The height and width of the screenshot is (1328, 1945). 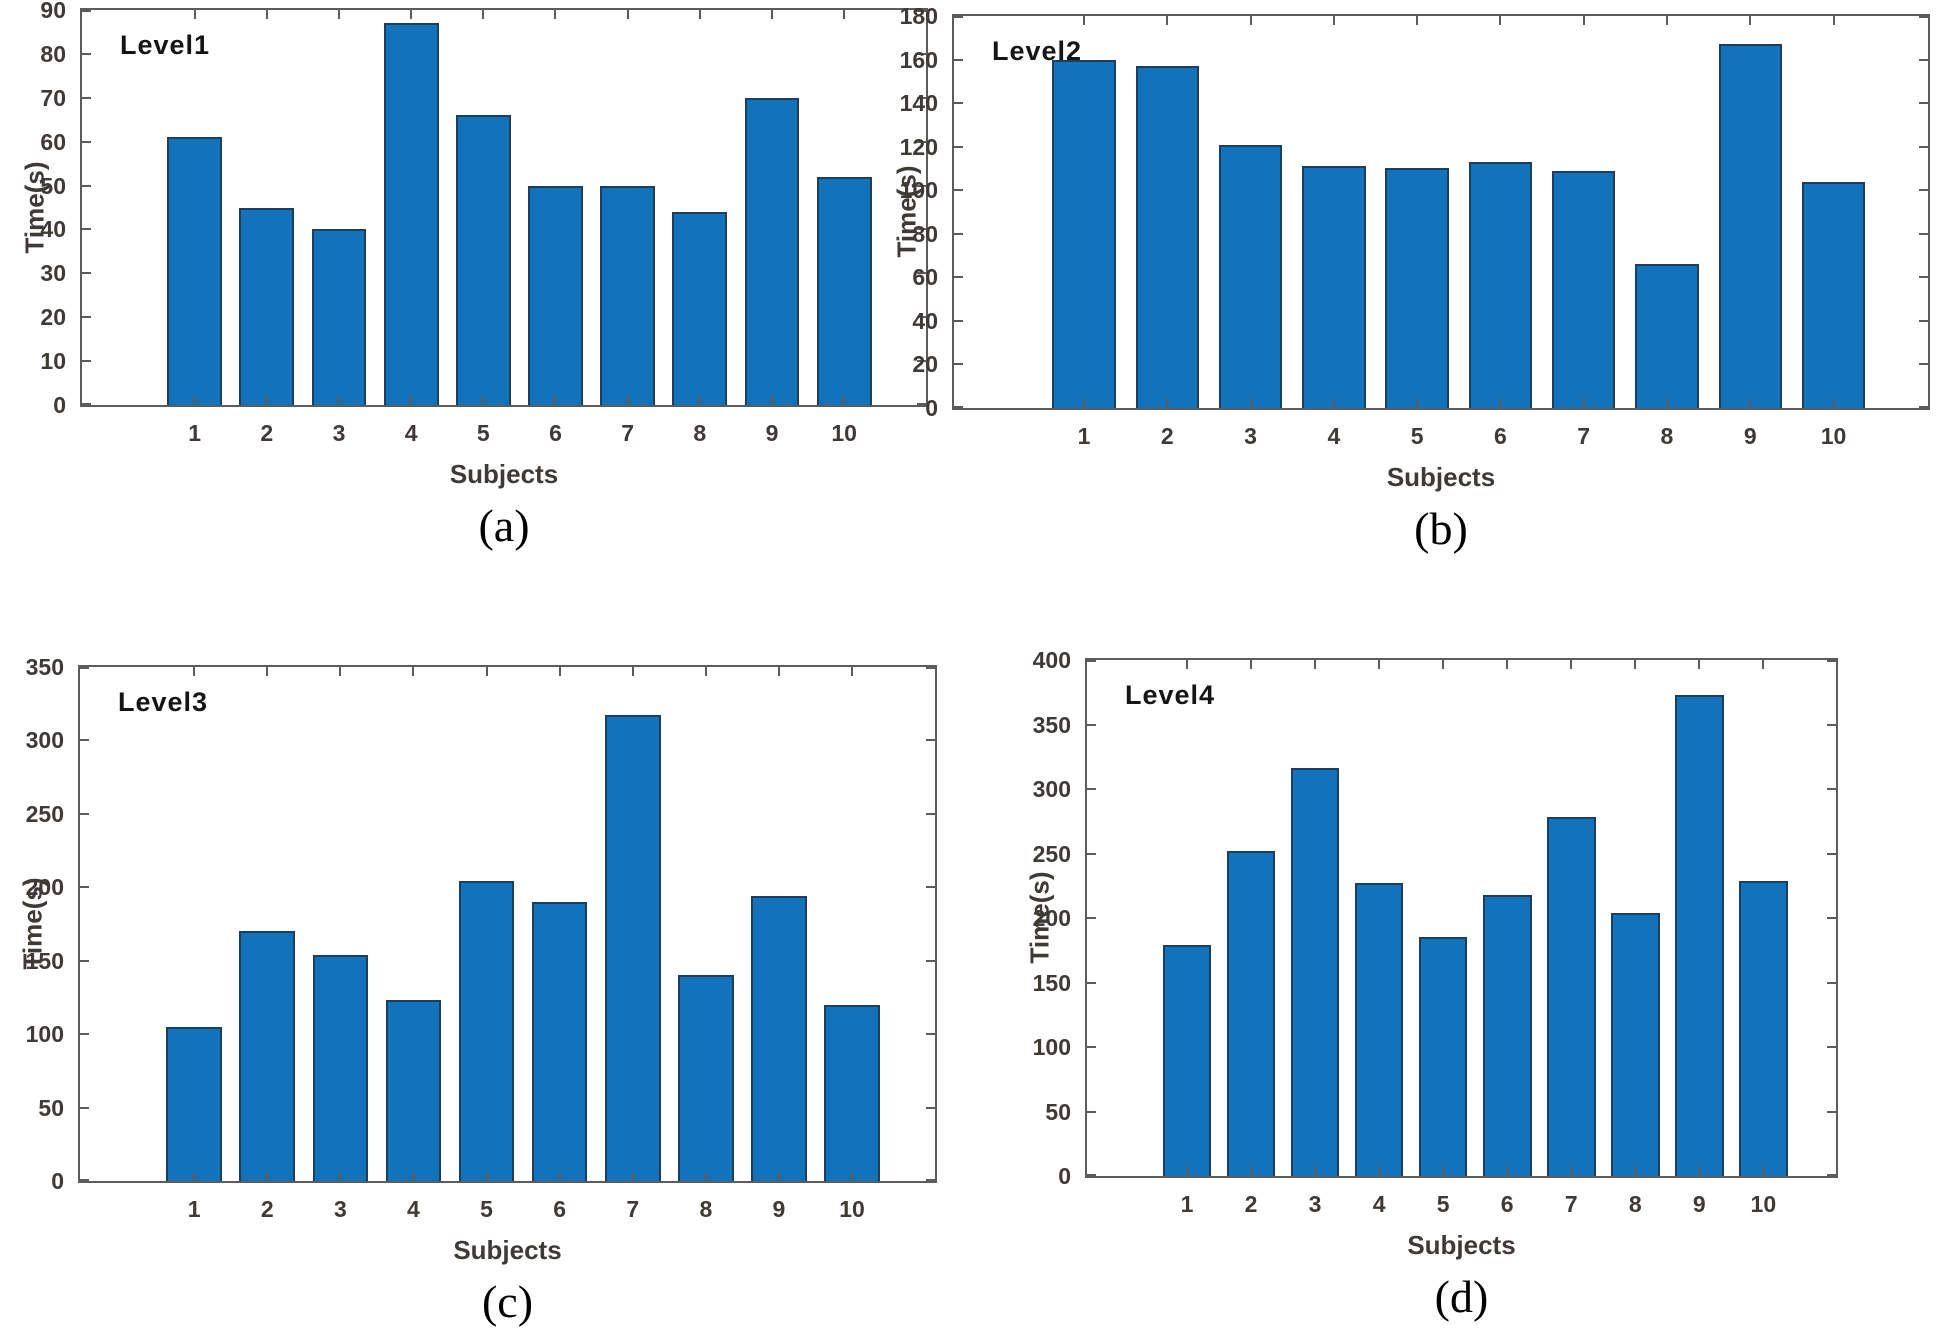 I want to click on panel-title-a: Level1, so click(x=165, y=45).